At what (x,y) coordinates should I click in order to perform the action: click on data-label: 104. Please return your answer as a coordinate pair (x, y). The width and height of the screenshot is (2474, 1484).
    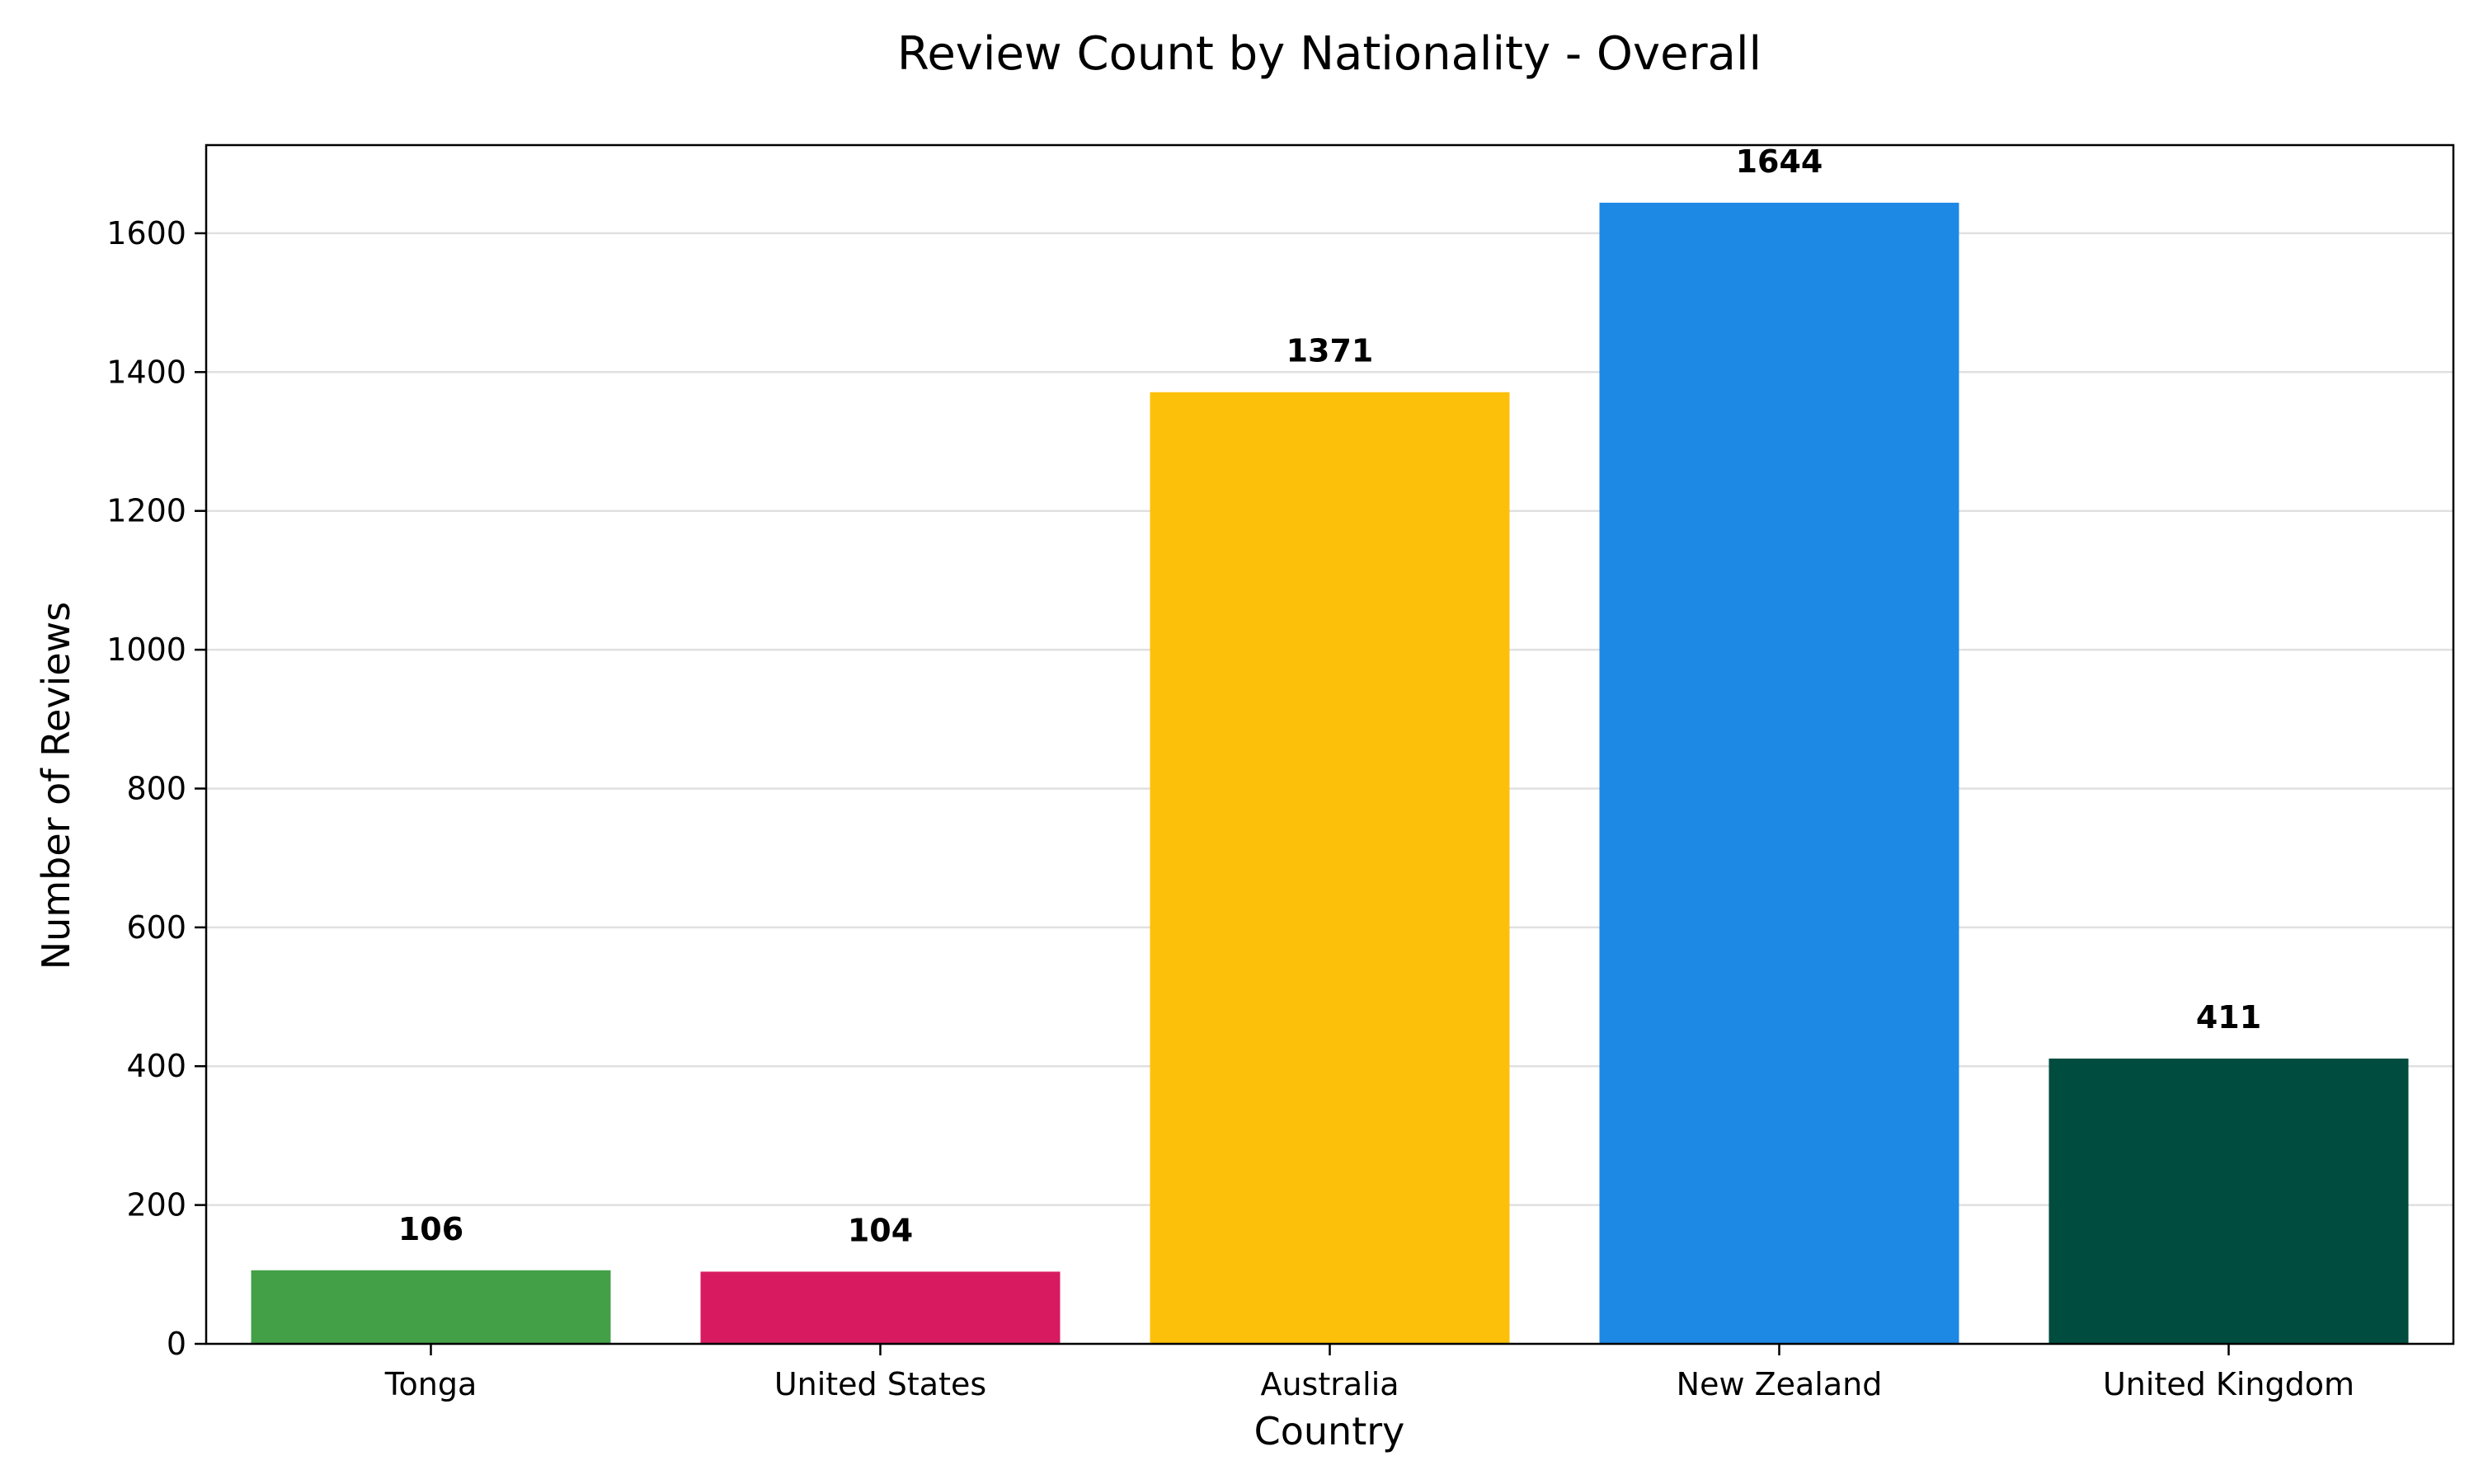
    Looking at the image, I should click on (880, 1230).